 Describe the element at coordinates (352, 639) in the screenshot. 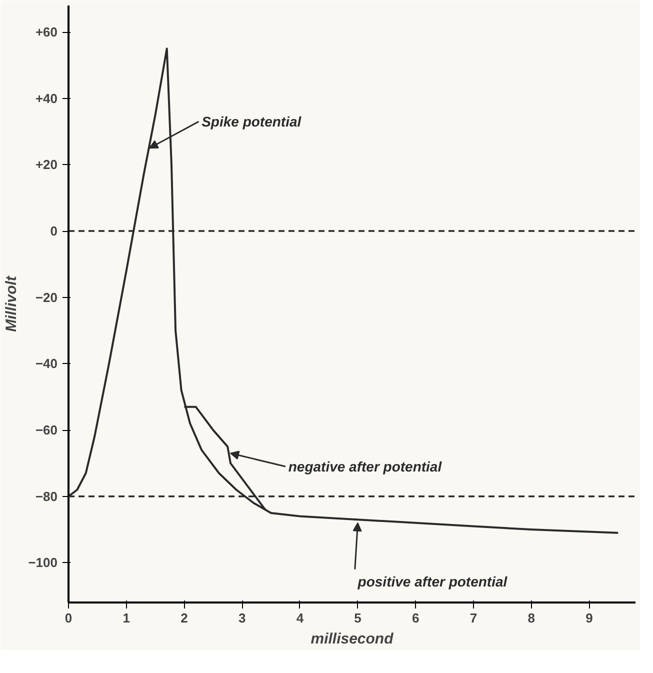

I see `x-axis-title: millisecond` at that location.